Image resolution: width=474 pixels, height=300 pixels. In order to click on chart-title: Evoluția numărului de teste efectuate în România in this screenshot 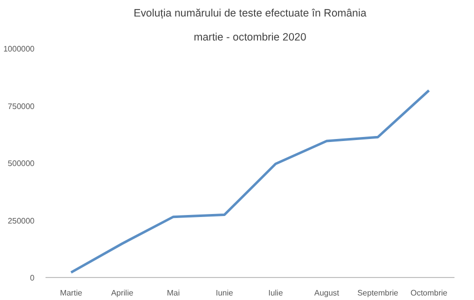, I will do `click(250, 14)`.